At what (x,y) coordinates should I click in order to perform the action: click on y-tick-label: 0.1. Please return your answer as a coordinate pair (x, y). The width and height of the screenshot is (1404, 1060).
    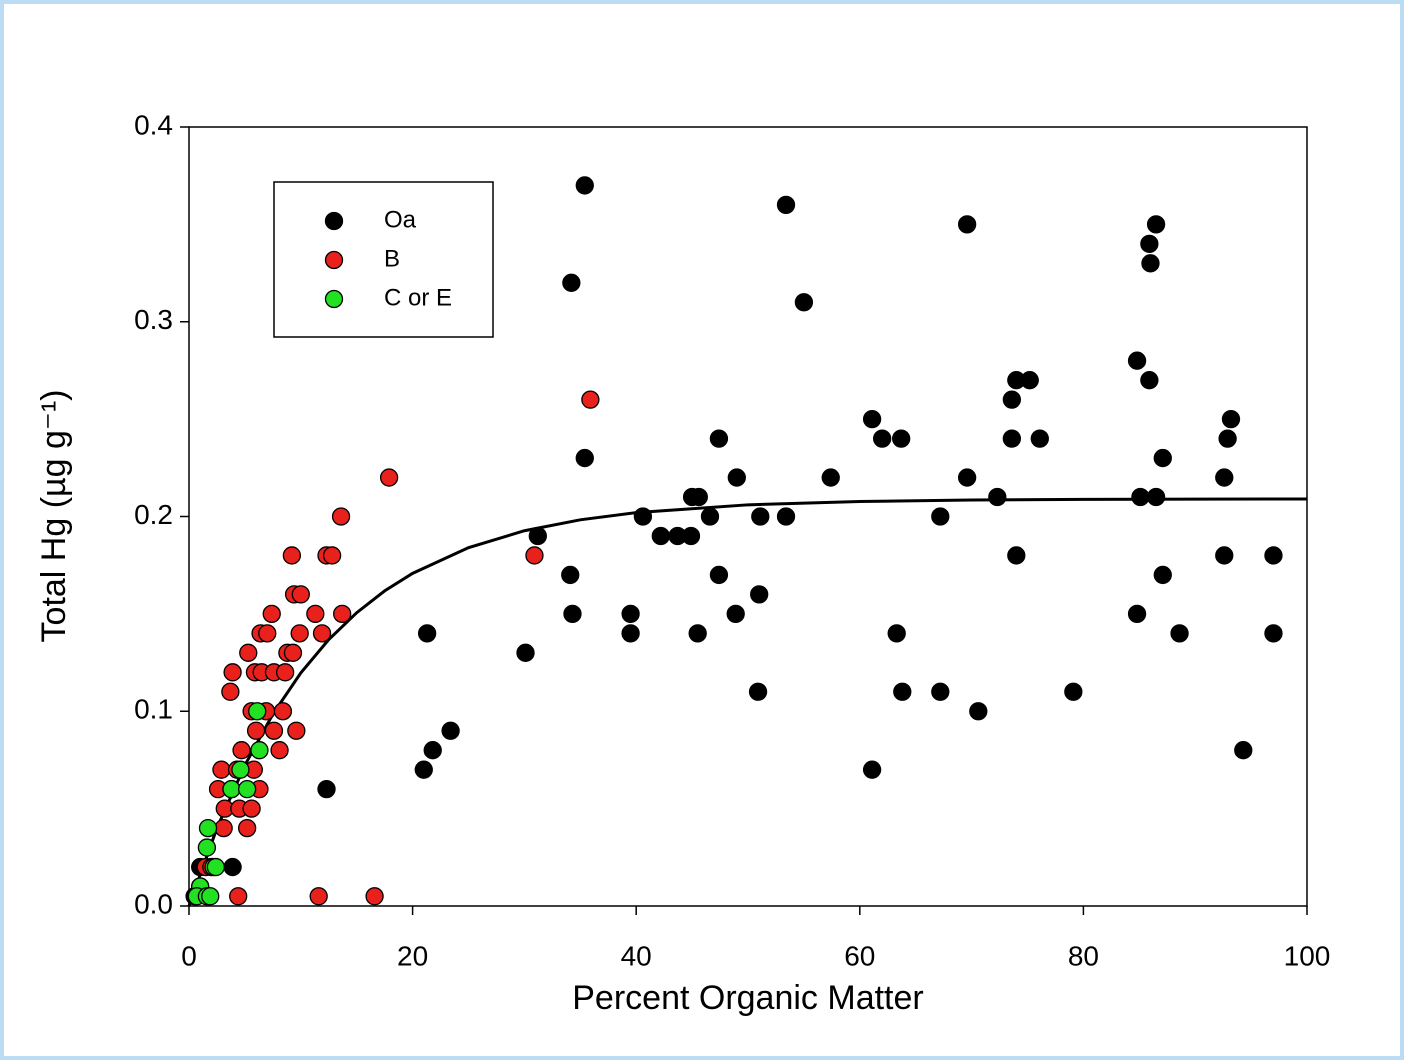
    Looking at the image, I should click on (153, 709).